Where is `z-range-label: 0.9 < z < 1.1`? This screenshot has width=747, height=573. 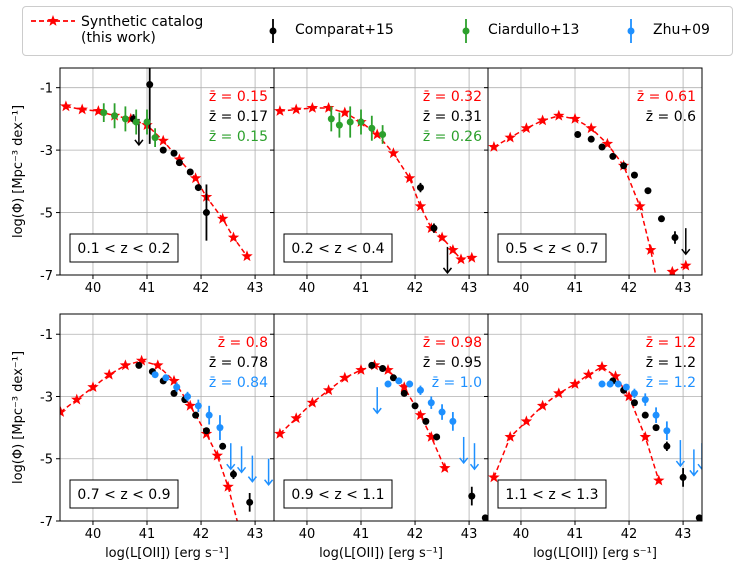
z-range-label: 0.9 < z < 1.1 is located at coordinates (337, 495).